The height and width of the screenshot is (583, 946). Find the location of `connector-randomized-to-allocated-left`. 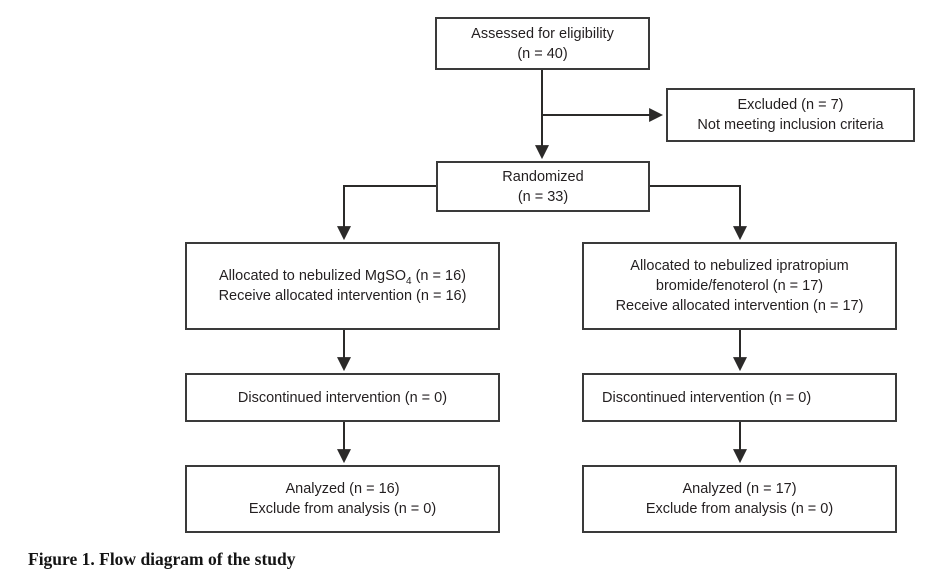

connector-randomized-to-allocated-left is located at coordinates (387, 213).